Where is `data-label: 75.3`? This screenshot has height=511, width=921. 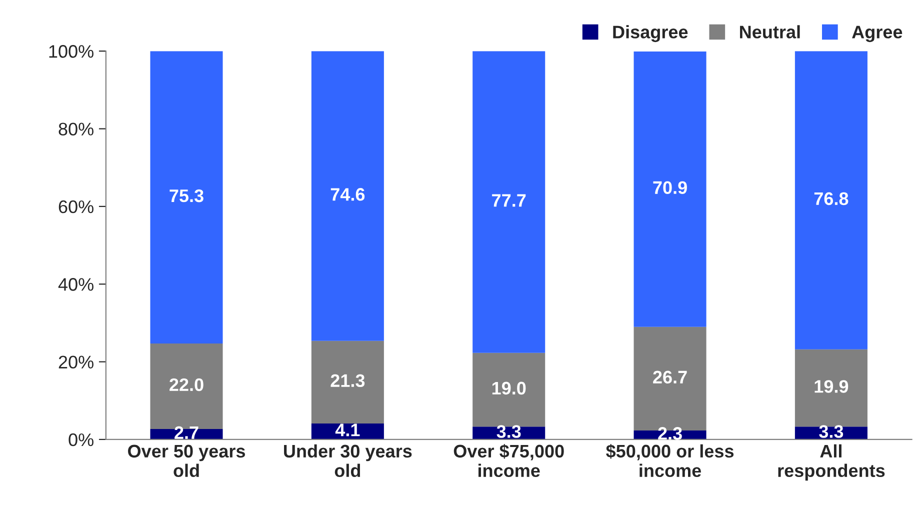 data-label: 75.3 is located at coordinates (187, 195).